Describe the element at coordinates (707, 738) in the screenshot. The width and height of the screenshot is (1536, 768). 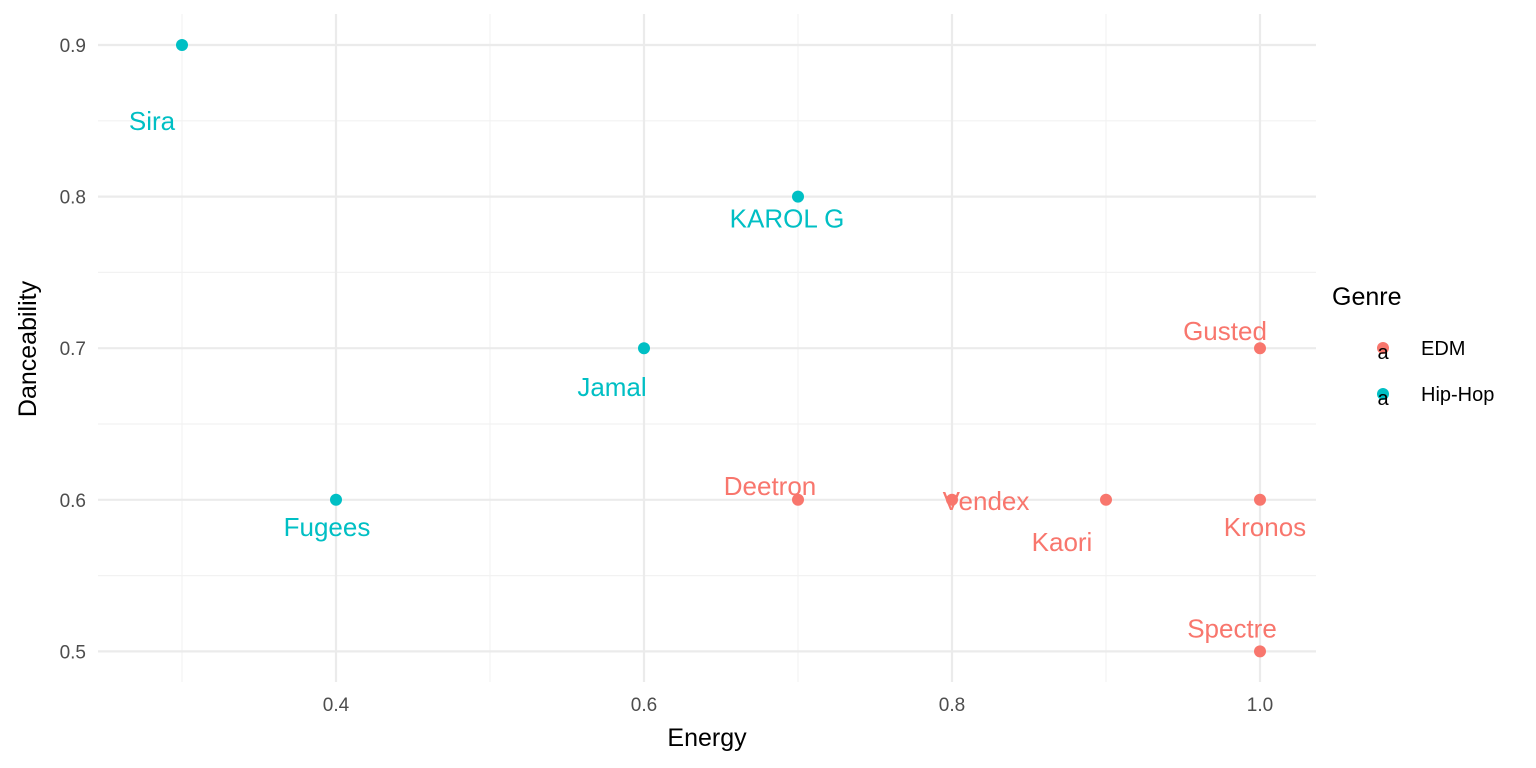
I see `x-axis-title: Energy` at that location.